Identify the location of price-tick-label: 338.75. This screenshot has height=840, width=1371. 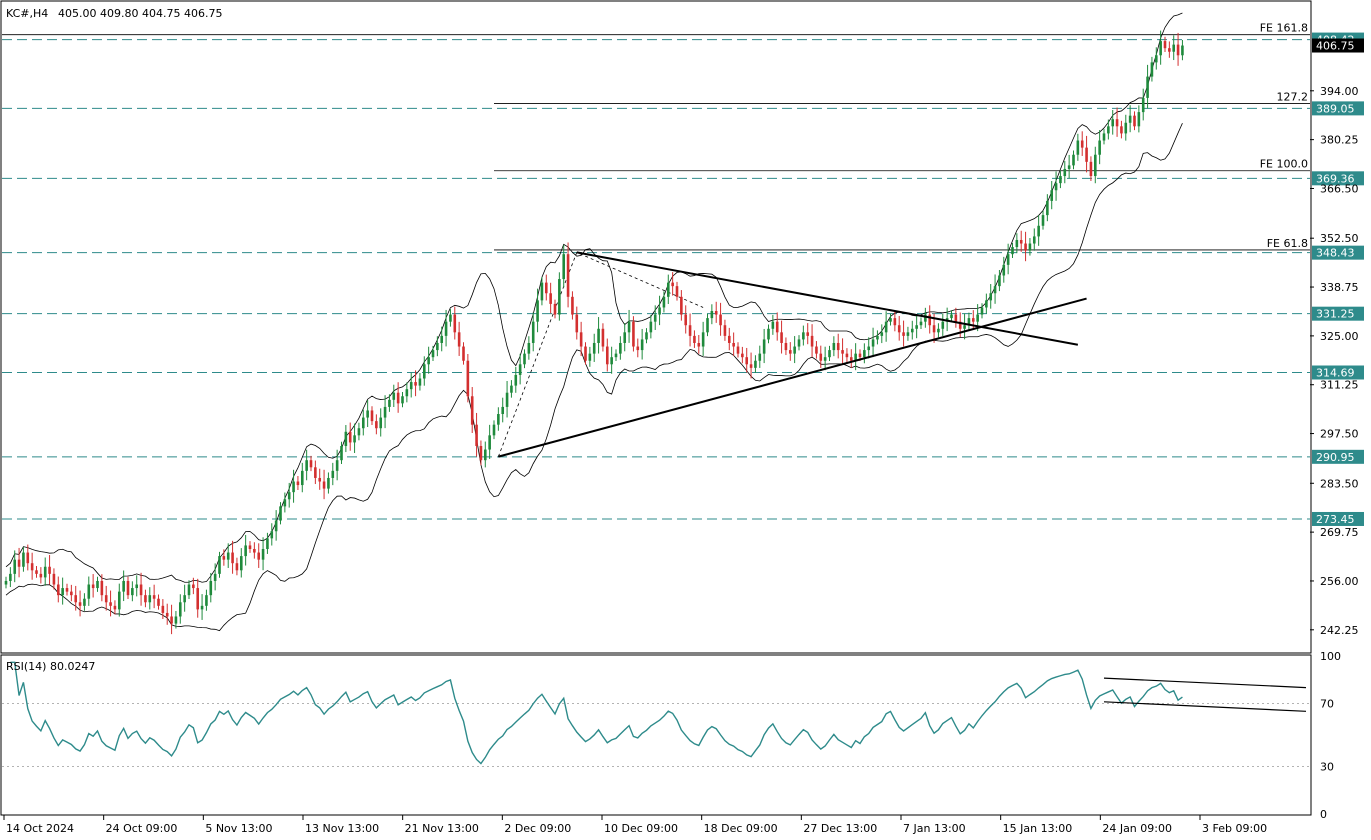
(1339, 287).